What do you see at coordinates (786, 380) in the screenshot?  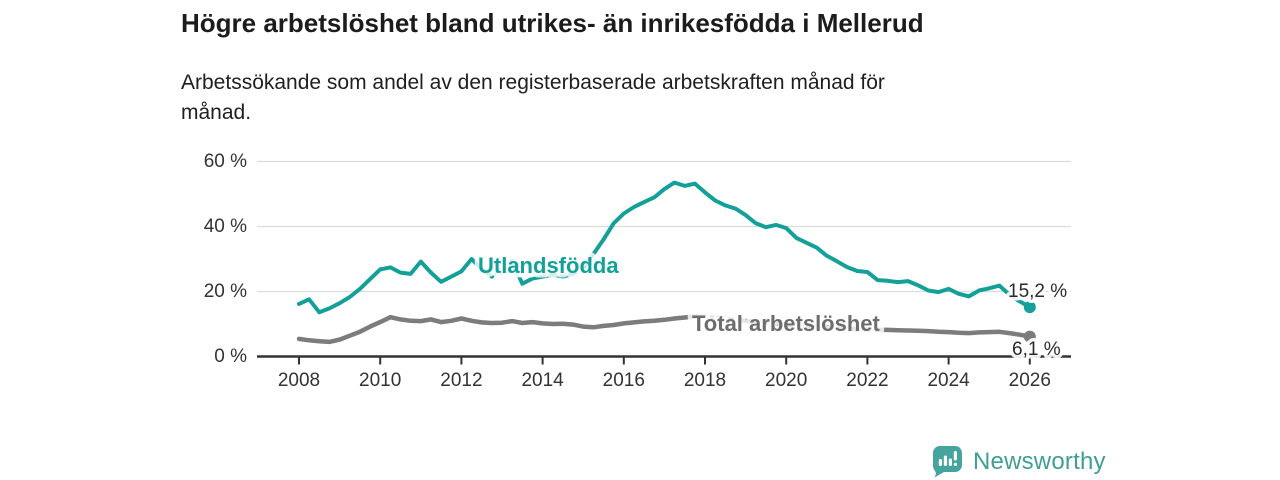 I see `x-tick-label: 2020` at bounding box center [786, 380].